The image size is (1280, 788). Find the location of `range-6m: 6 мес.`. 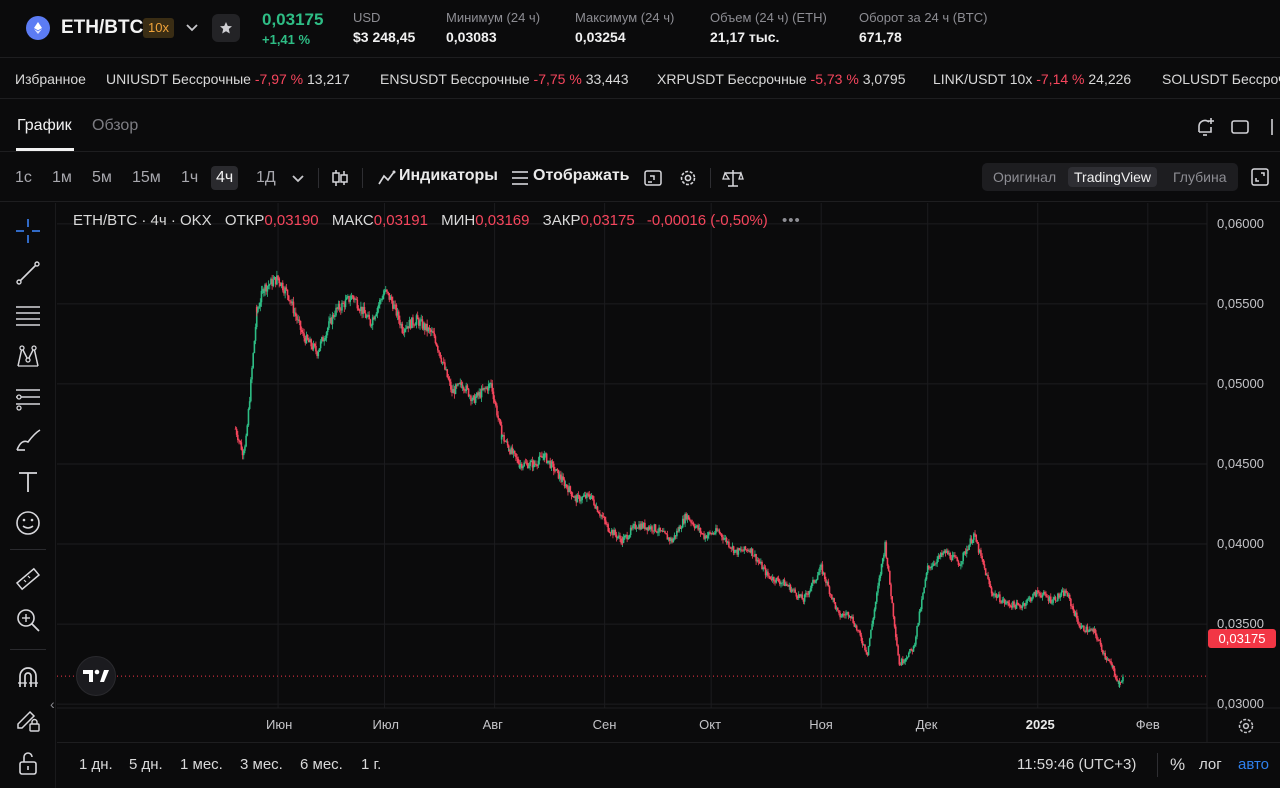

range-6m: 6 мес. is located at coordinates (321, 764).